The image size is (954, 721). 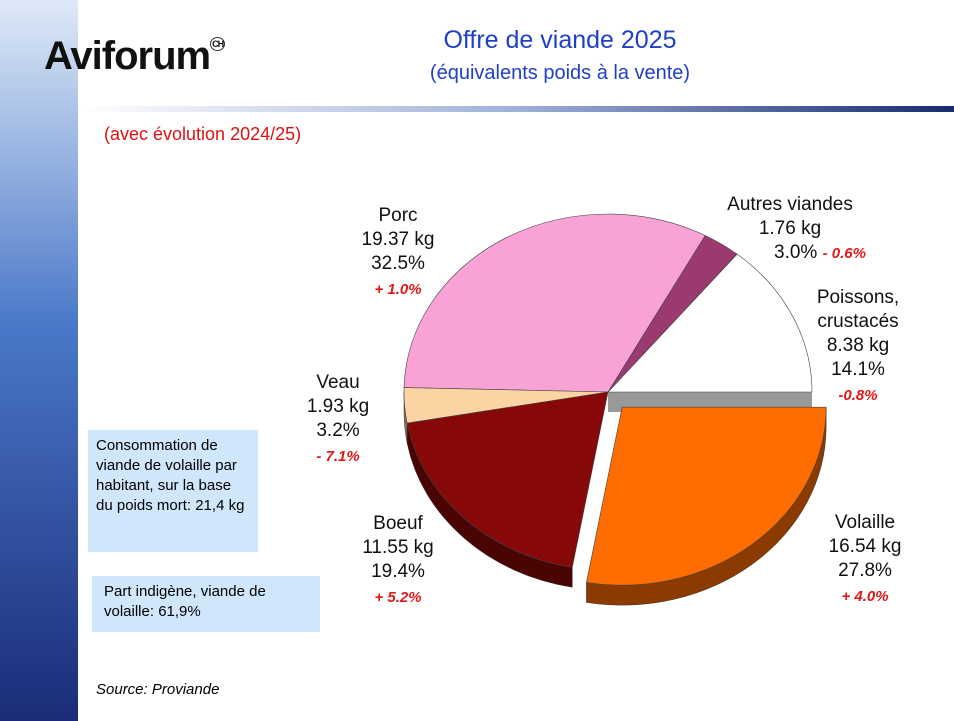 I want to click on slice-label: Volaille 16.54 kg 27.8% + 4.0%, so click(x=865, y=560).